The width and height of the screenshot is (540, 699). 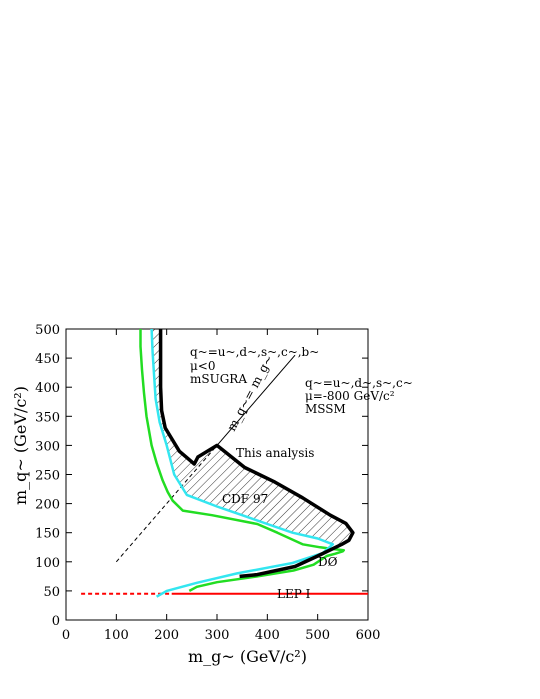 I want to click on lep-label: LEP I, so click(x=294, y=594).